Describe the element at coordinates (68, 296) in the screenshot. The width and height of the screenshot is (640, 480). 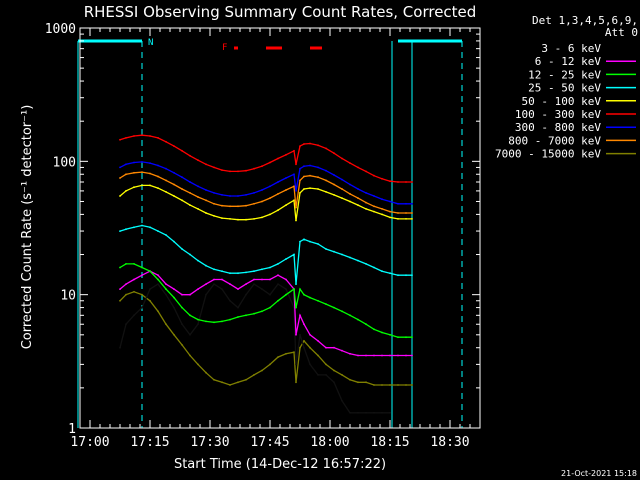
I see `y-tick-label: 10` at that location.